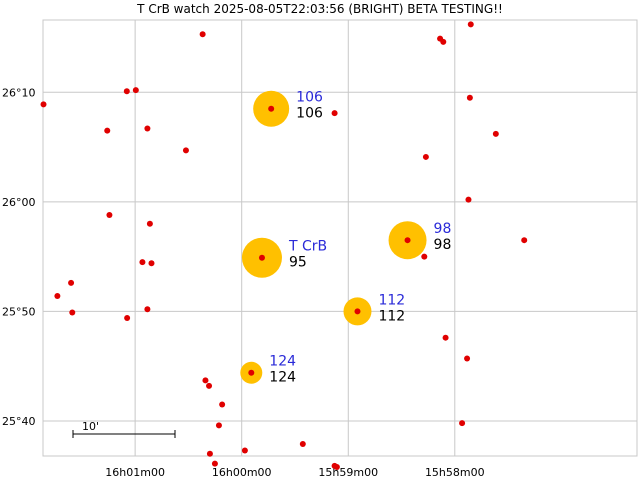  I want to click on y-tick-label: 26°00, so click(19, 202).